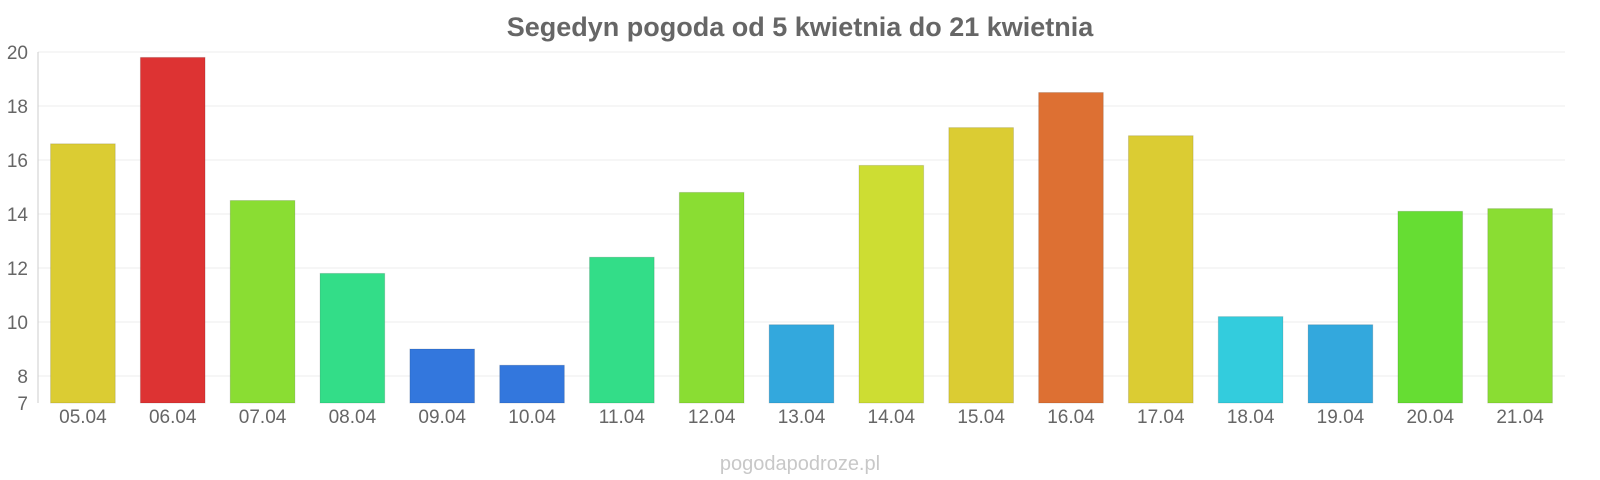 The height and width of the screenshot is (480, 1600). I want to click on x-tick-label-05.04: 05.04, so click(83, 417).